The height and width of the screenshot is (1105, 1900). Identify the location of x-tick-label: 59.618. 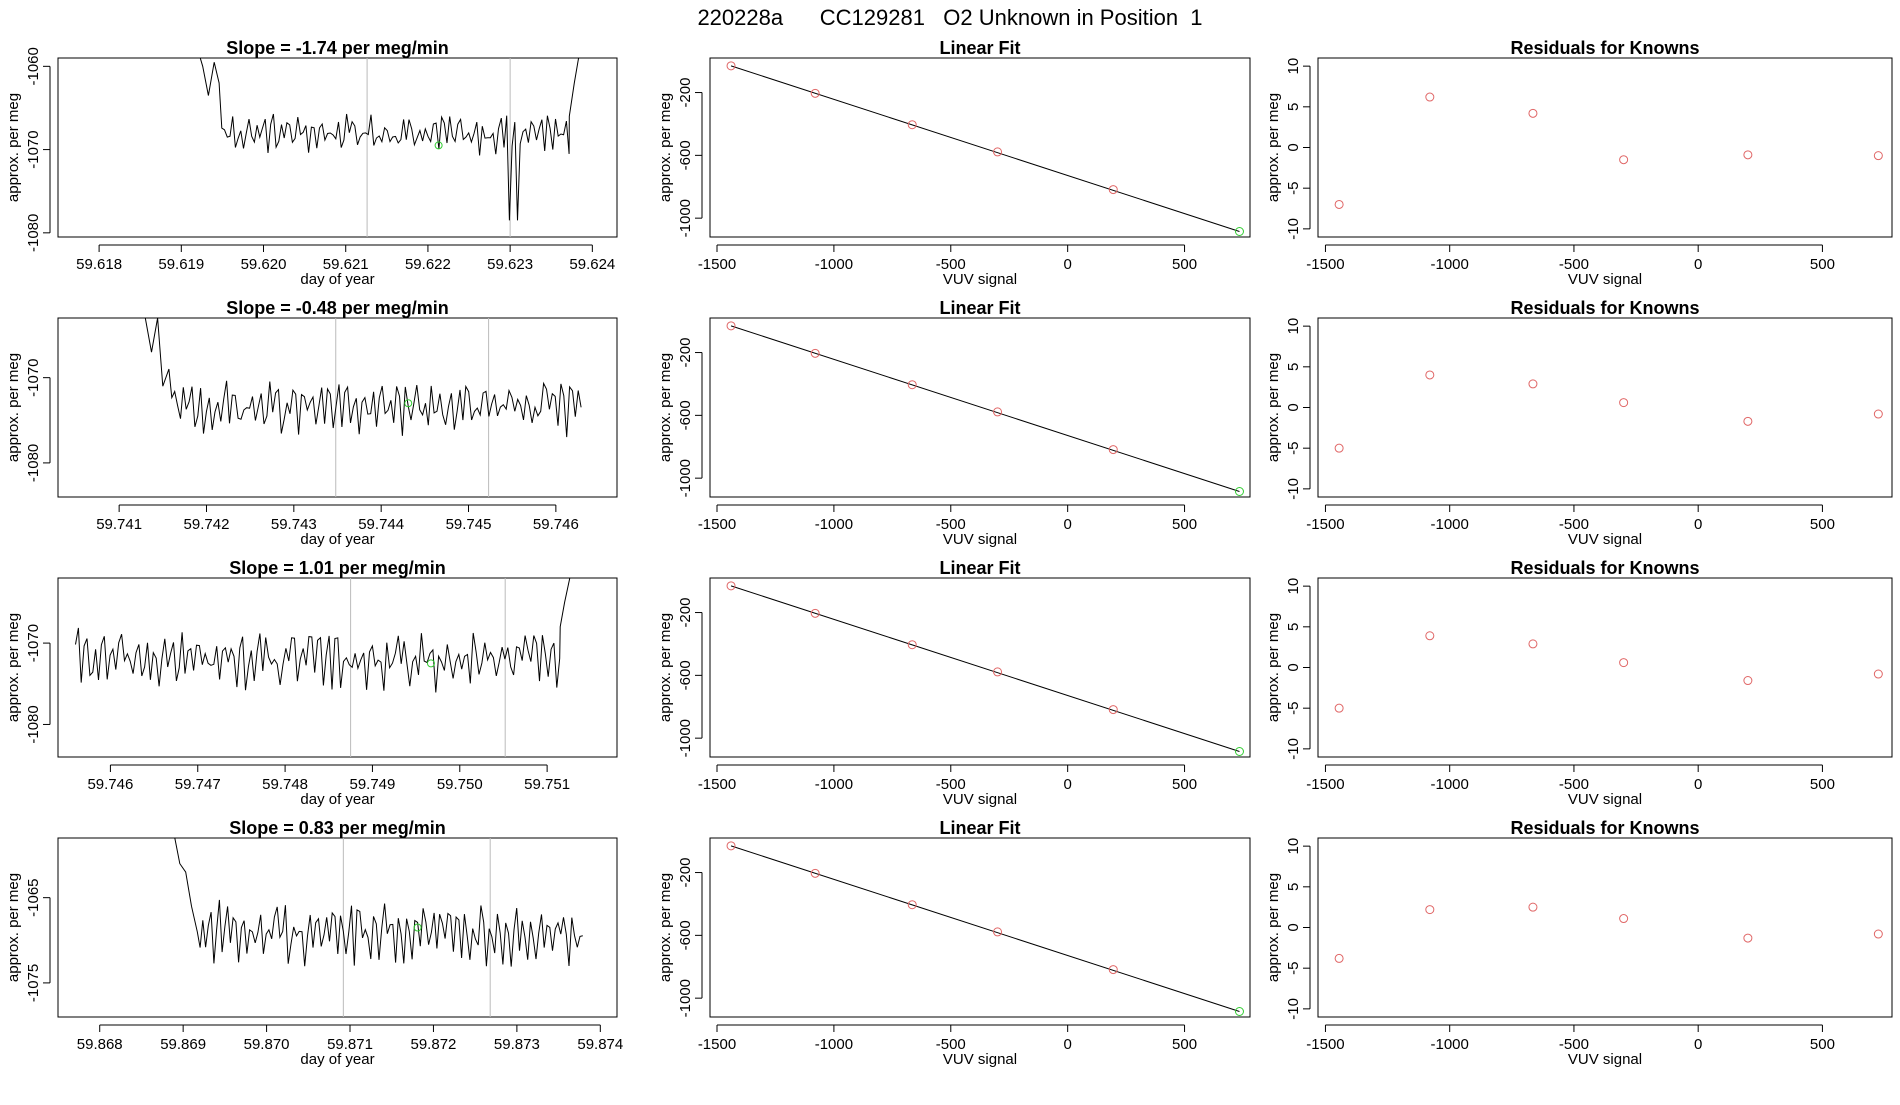
(99, 264).